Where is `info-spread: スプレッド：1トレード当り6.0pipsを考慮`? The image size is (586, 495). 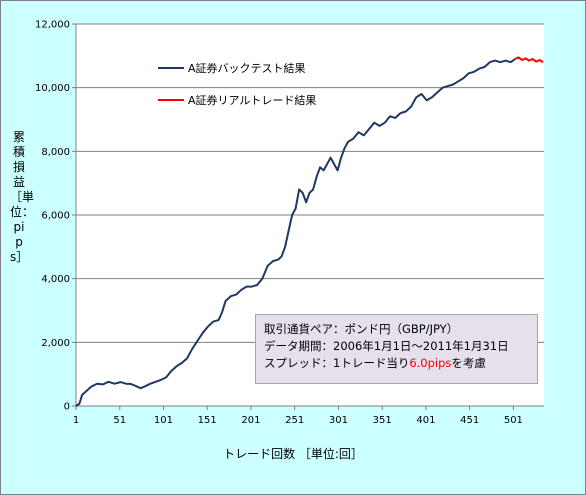 info-spread: スプレッド：1トレード当り6.0pipsを考慮 is located at coordinates (396, 363).